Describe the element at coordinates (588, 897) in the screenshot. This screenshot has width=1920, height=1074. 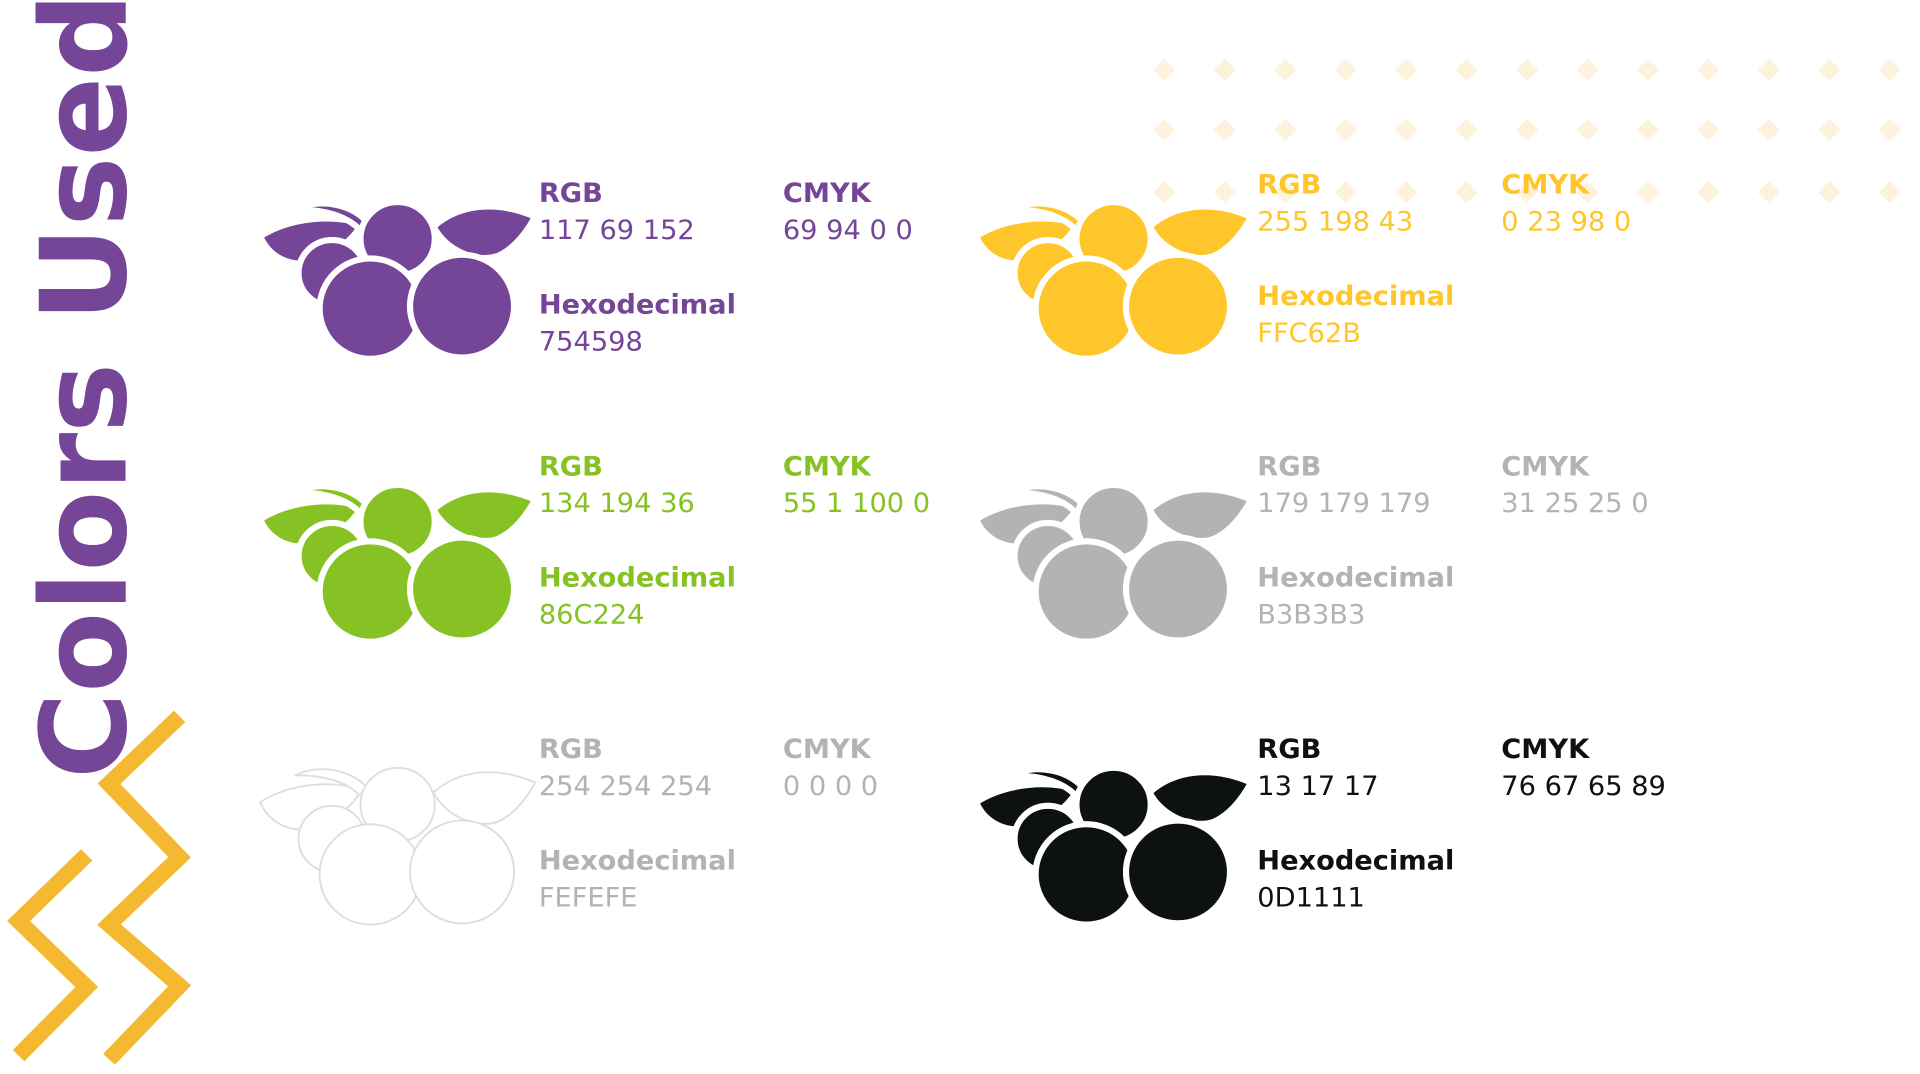
I see `hex-value: FEFEFE` at that location.